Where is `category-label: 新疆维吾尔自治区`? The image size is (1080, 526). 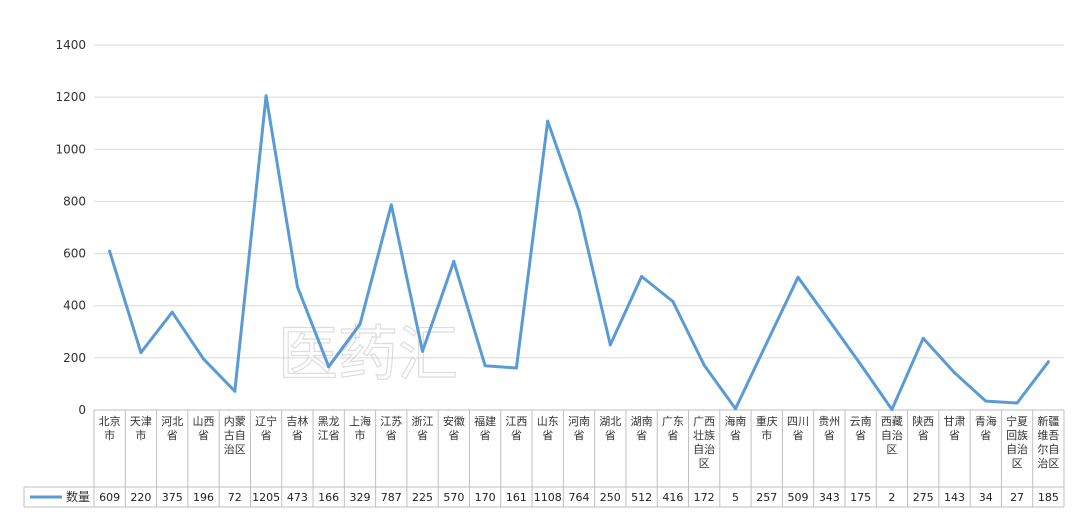
category-label: 新疆维吾尔自治区 is located at coordinates (1048, 442).